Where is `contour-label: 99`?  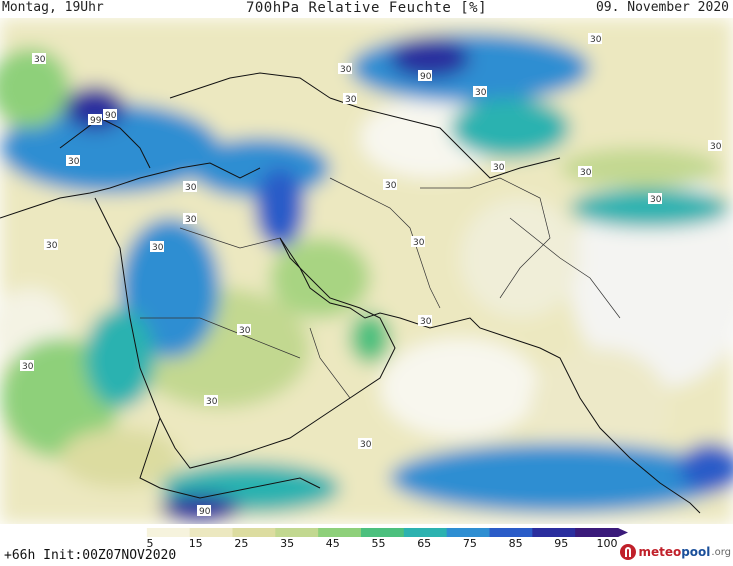
contour-label: 99 is located at coordinates (95, 120).